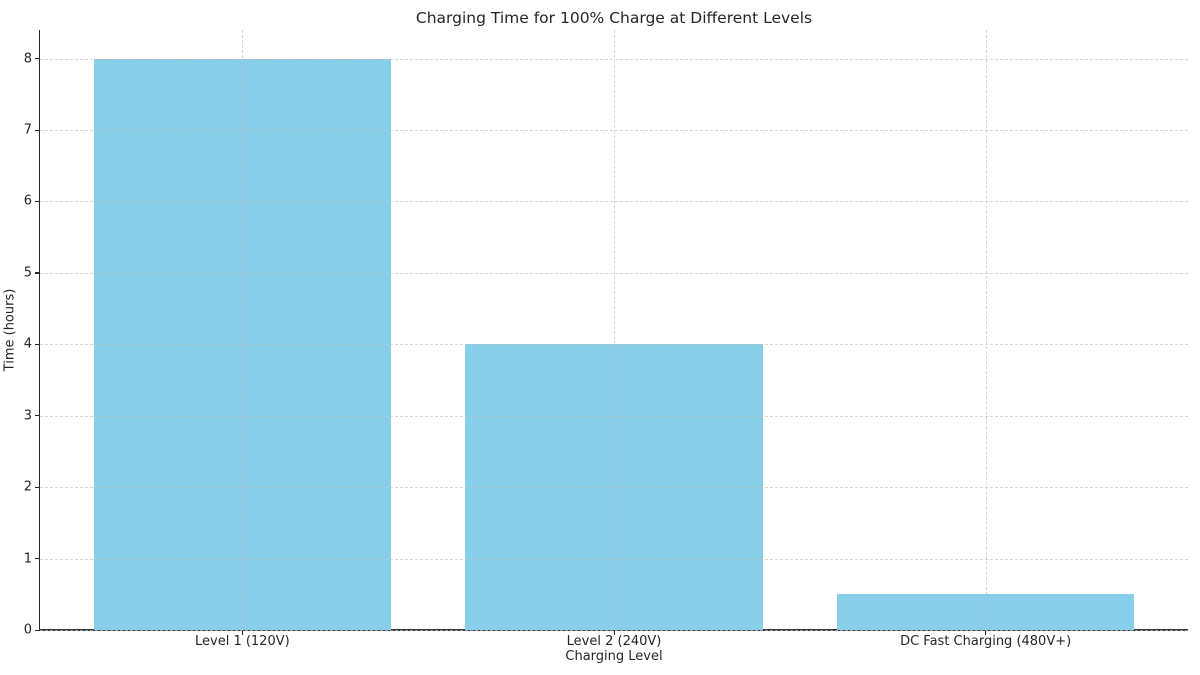  Describe the element at coordinates (986, 641) in the screenshot. I see `x-tick-label: DC Fast Charging (480V+)` at that location.